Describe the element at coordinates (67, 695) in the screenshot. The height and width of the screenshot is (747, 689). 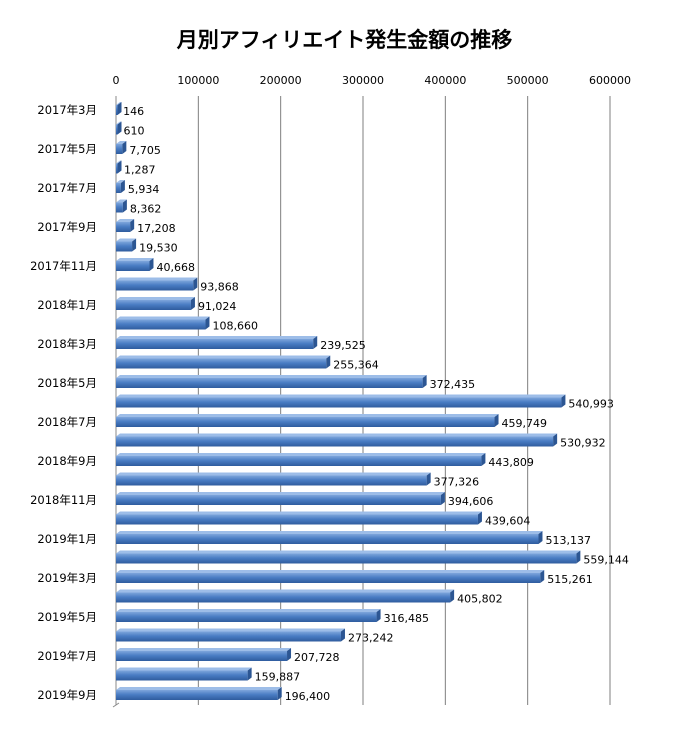
I see `y-category-label: 2019年9月` at that location.